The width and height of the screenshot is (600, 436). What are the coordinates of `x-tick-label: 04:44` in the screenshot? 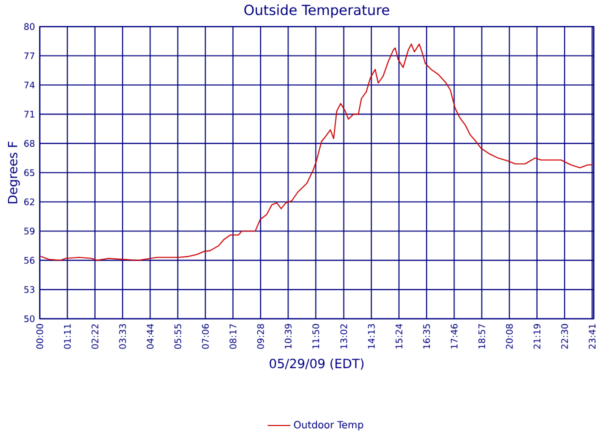 It's located at (150, 337).